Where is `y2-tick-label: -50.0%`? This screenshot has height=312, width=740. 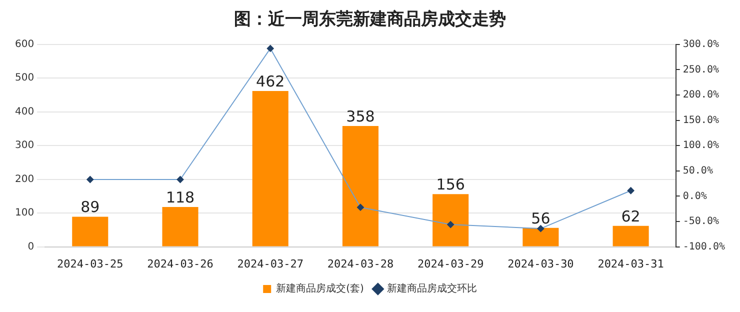
y2-tick-label: -50.0% is located at coordinates (700, 222).